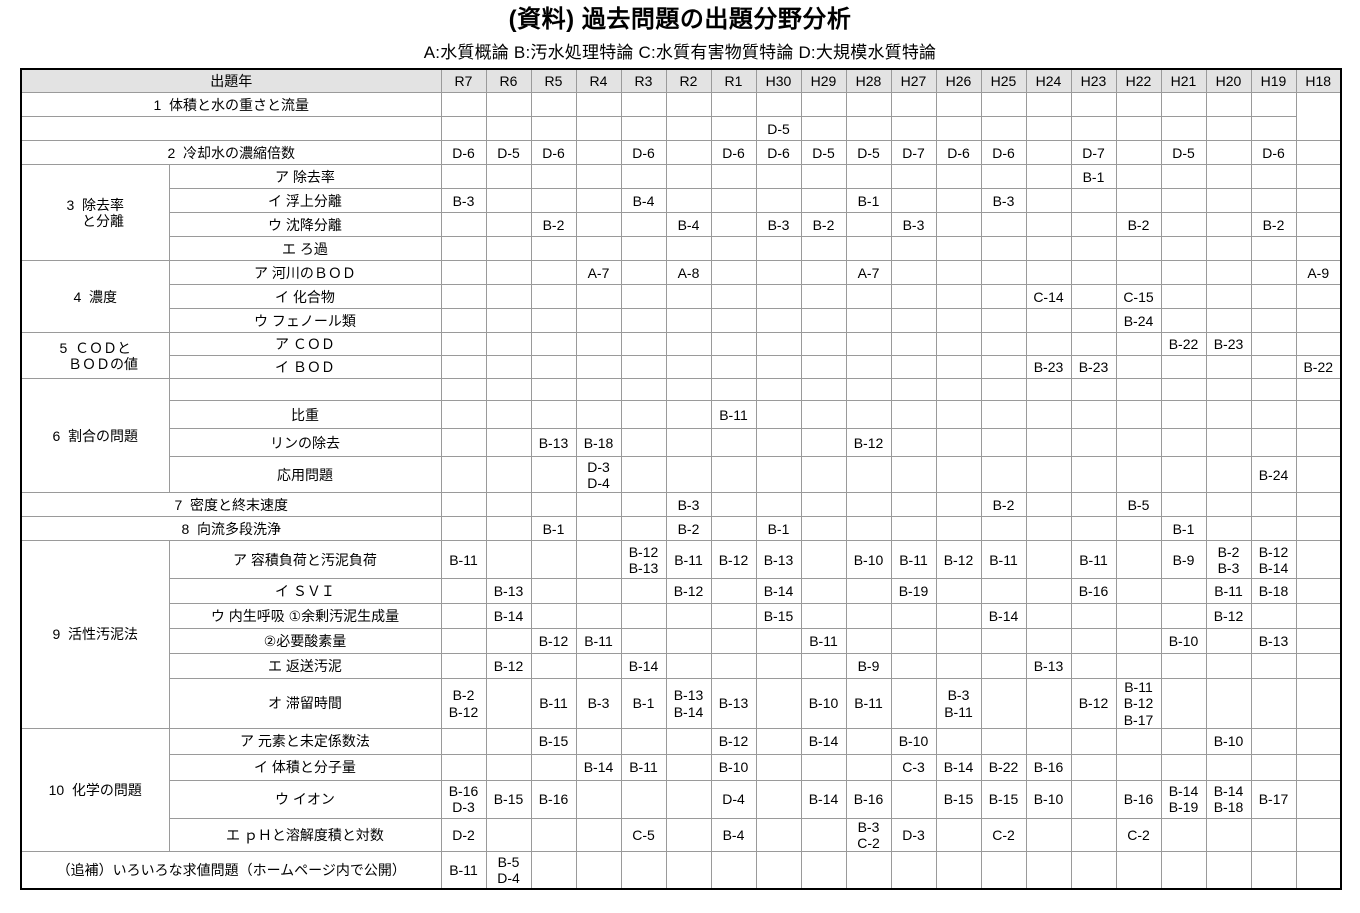 Image resolution: width=1360 pixels, height=913 pixels. I want to click on cell-H22-row9d, so click(1138, 641).